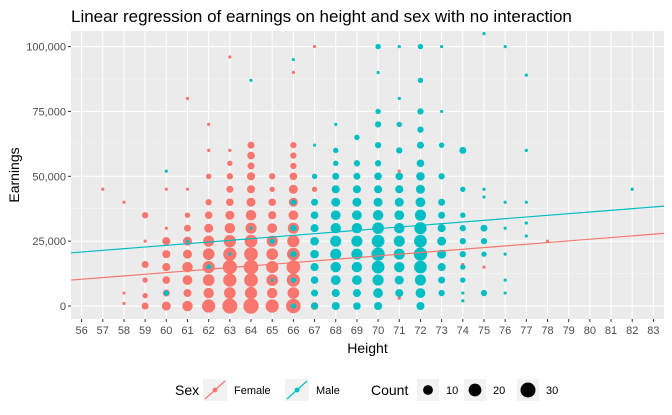 This screenshot has height=415, width=672. Describe the element at coordinates (124, 331) in the screenshot. I see `x-tick-label: 58` at that location.